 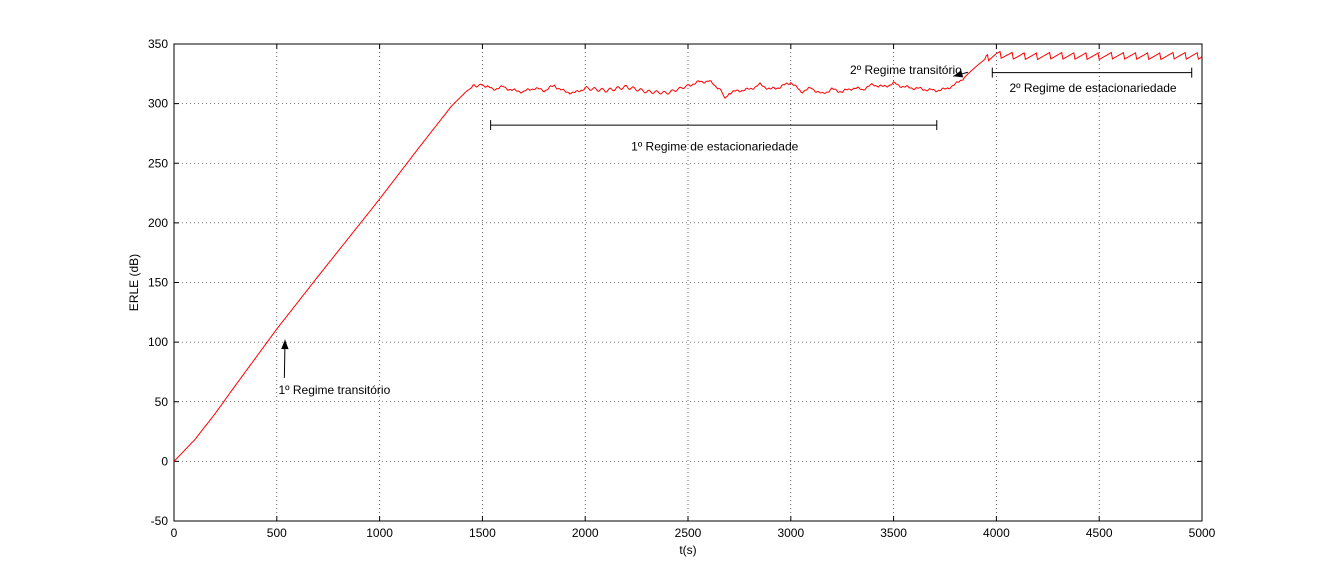 What do you see at coordinates (162, 402) in the screenshot?
I see `y-tick-label: 50` at bounding box center [162, 402].